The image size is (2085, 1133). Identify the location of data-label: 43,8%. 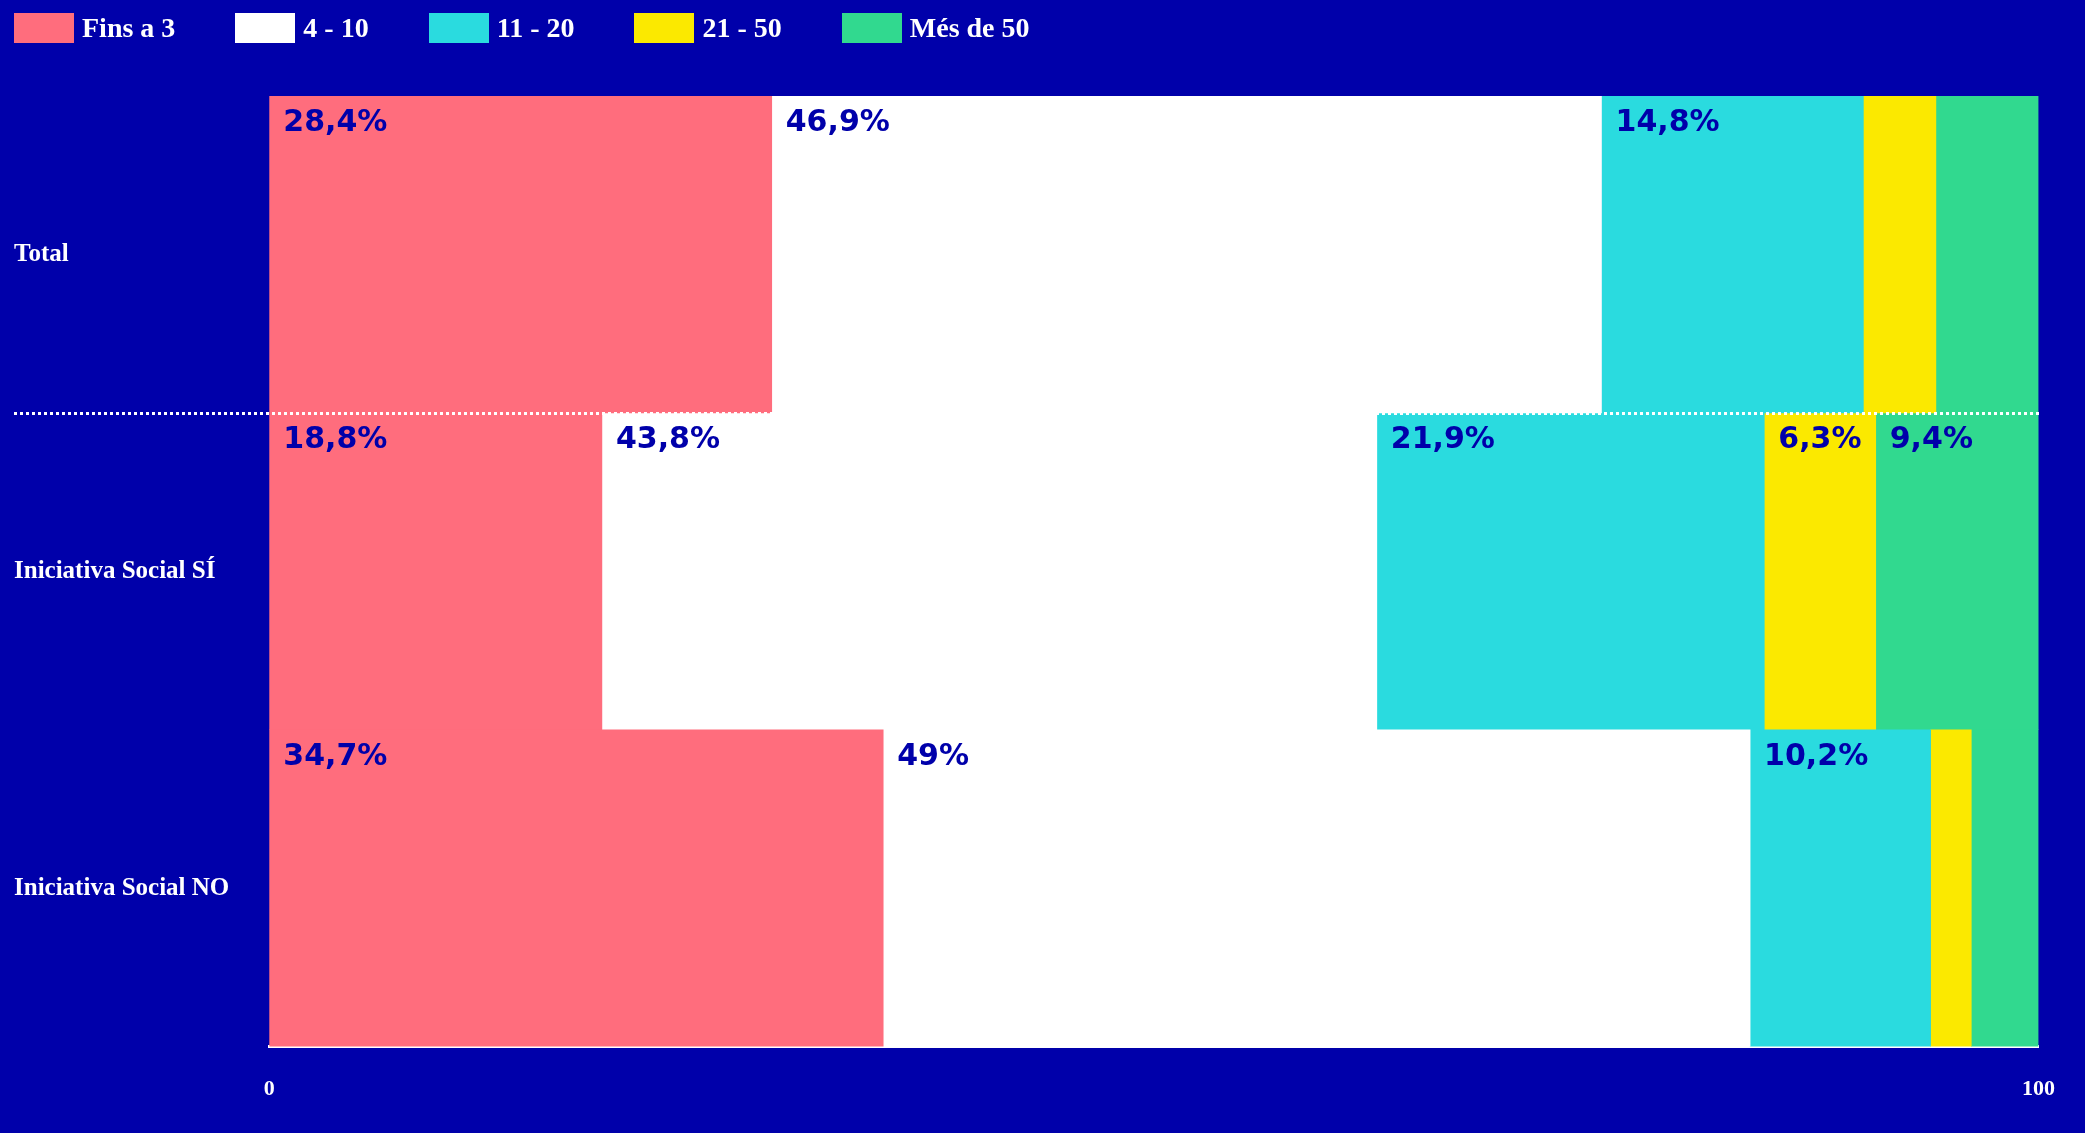
(667, 437).